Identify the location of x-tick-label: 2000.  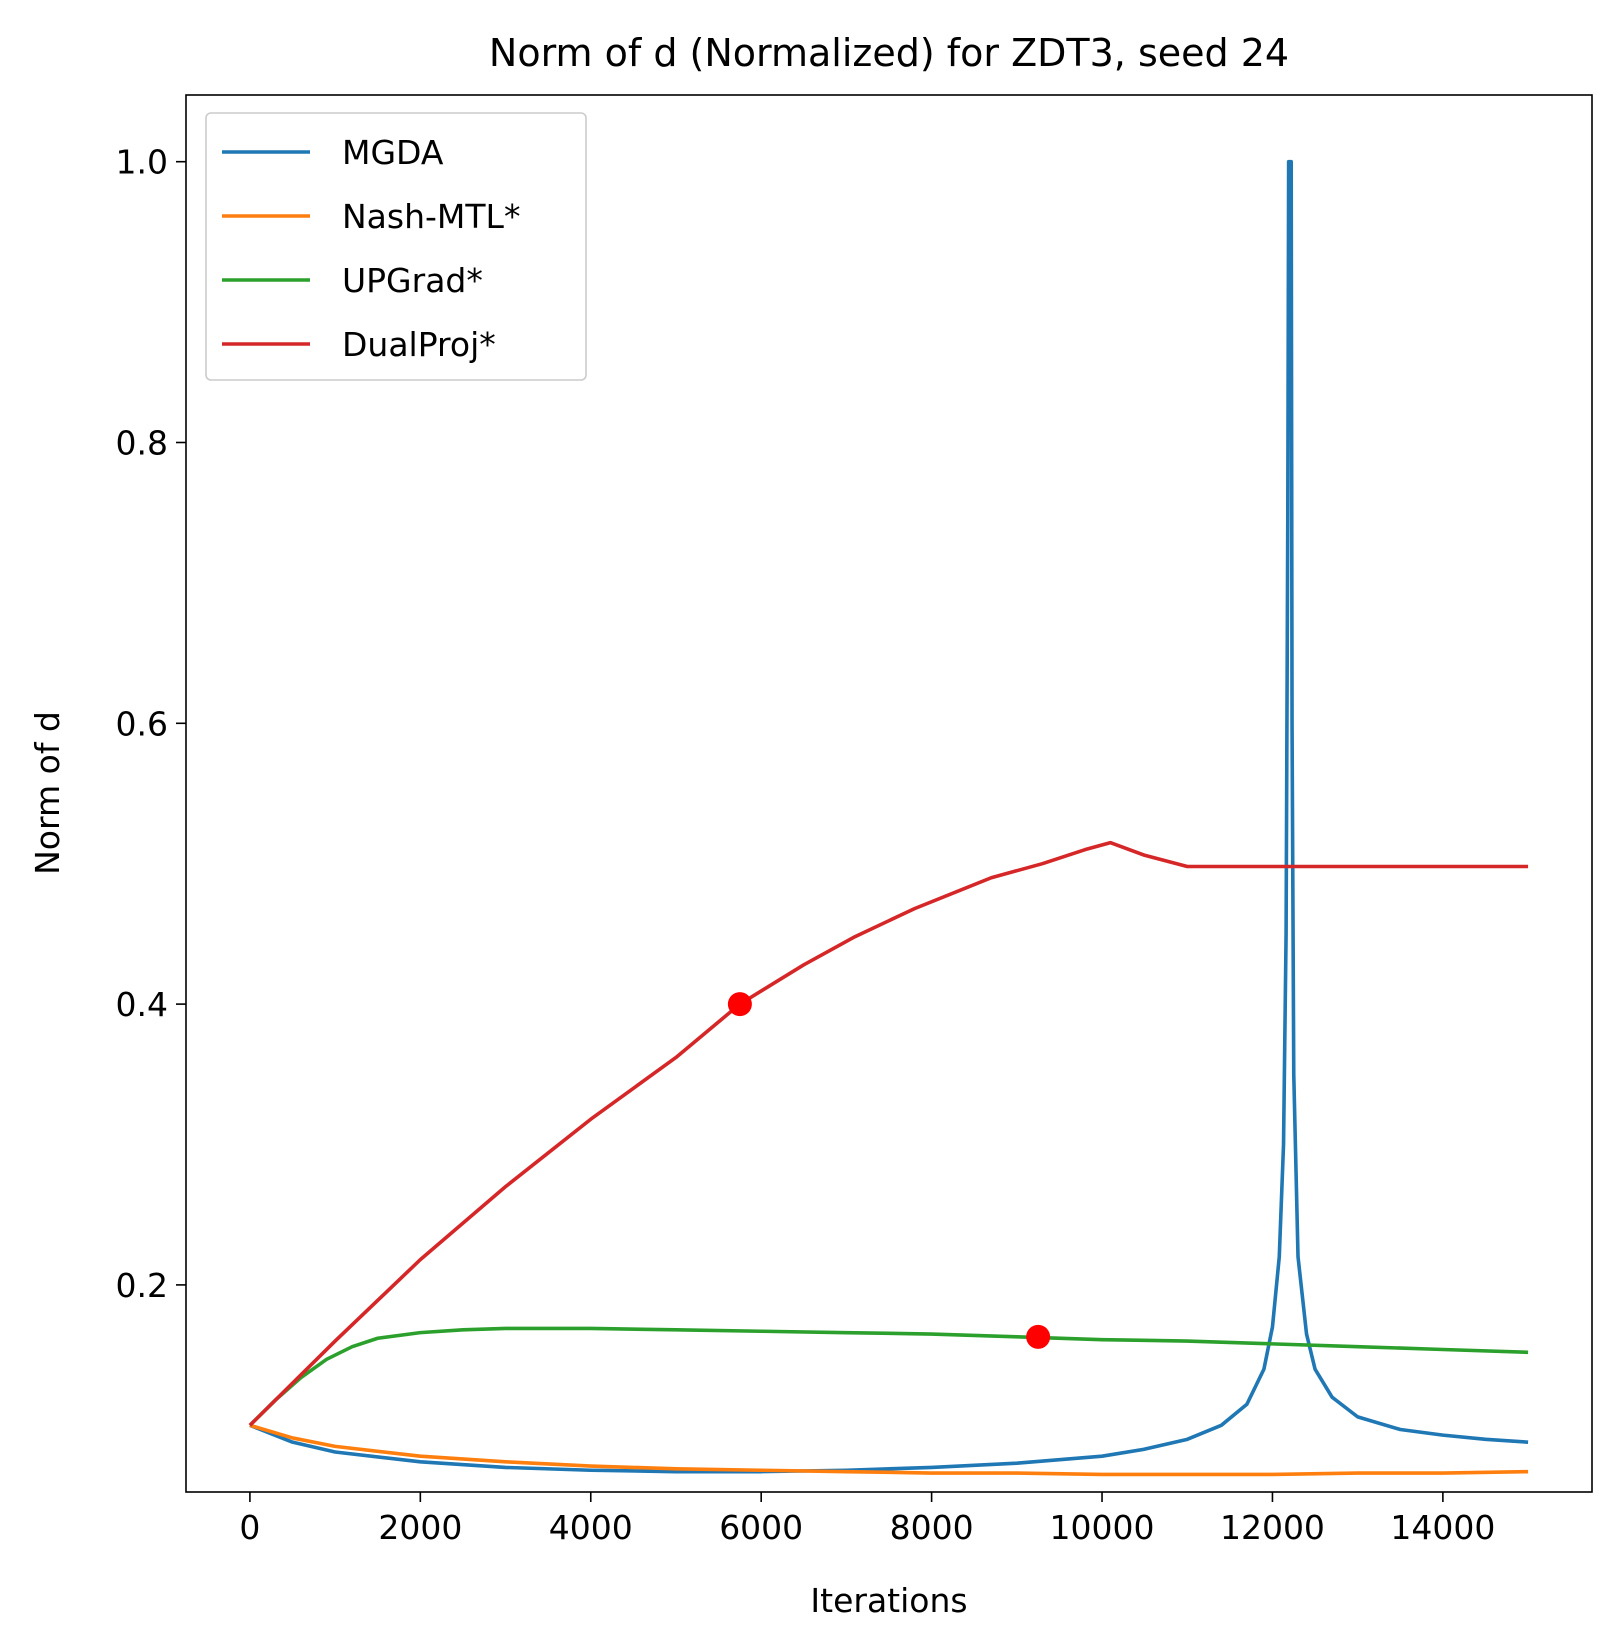
(420, 1527).